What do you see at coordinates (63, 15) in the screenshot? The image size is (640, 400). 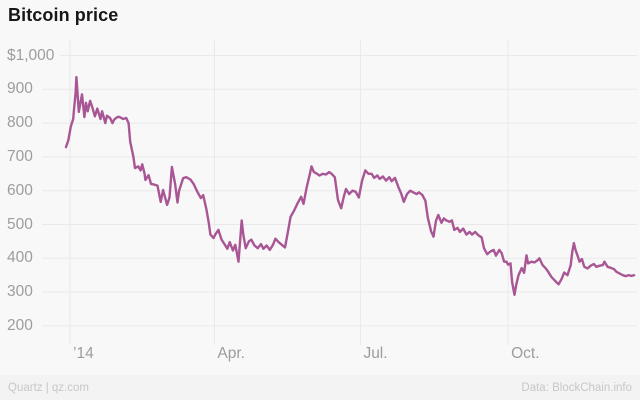 I see `chart-title: Bitcoin price` at bounding box center [63, 15].